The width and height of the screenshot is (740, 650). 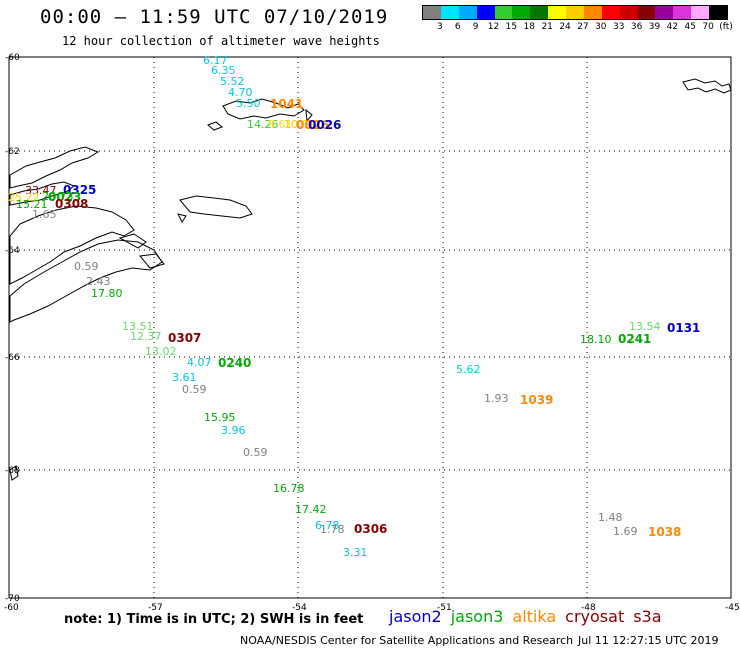 What do you see at coordinates (477, 616) in the screenshot?
I see `satellite-legend-item: jason3` at bounding box center [477, 616].